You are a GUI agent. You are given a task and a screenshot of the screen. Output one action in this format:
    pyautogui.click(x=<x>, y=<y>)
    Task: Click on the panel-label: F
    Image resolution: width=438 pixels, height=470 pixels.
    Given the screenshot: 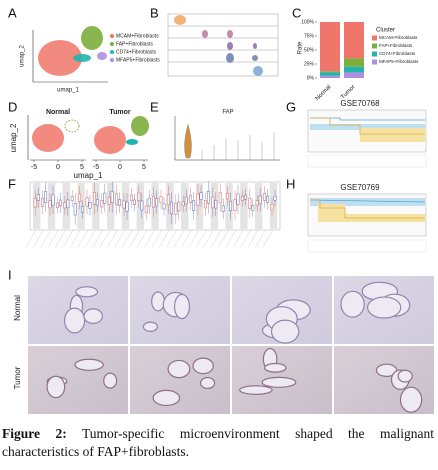 What is the action you would take?
    pyautogui.click(x=12, y=183)
    